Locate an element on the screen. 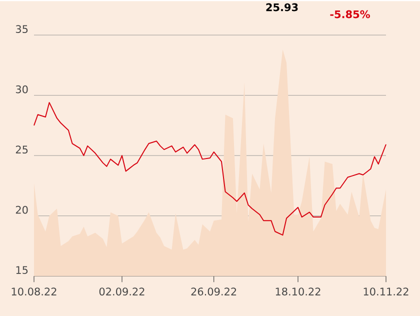 Image resolution: width=420 pixels, height=316 pixels. y-tick-label: 15 is located at coordinates (22, 270).